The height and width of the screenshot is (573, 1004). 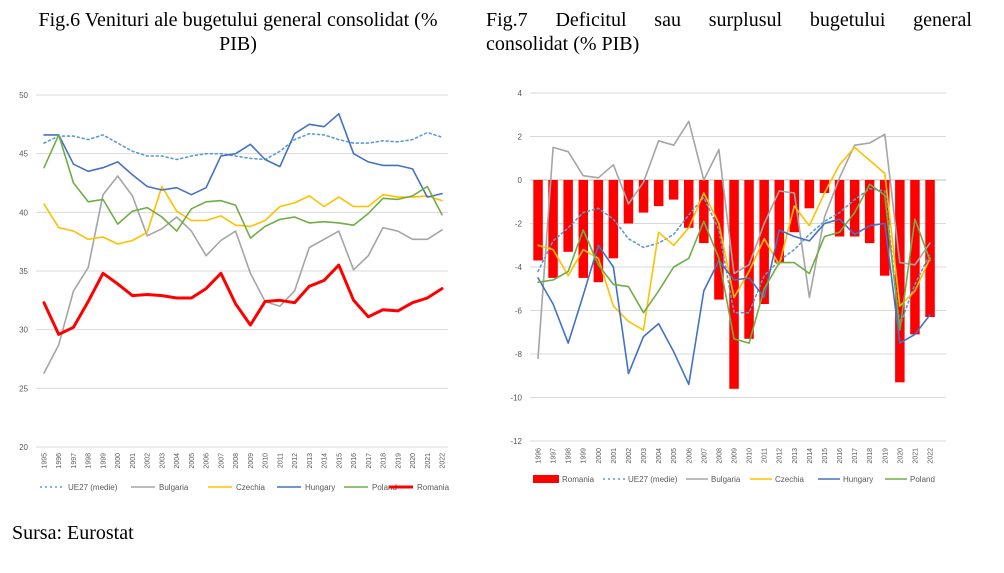 I want to click on x-tick-label: 2012, so click(x=780, y=456).